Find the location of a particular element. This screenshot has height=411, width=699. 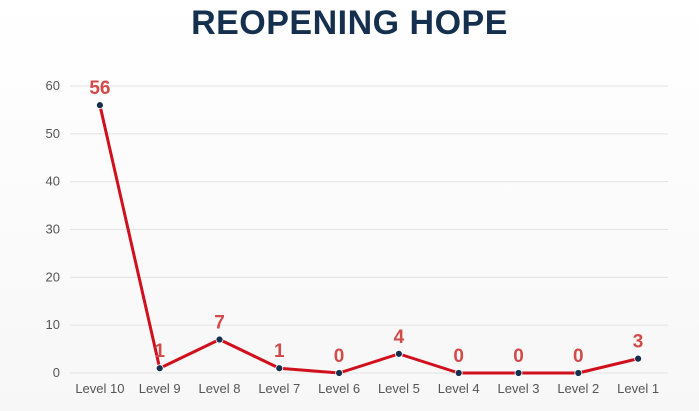

y-tick-label: 20 is located at coordinates (53, 276).